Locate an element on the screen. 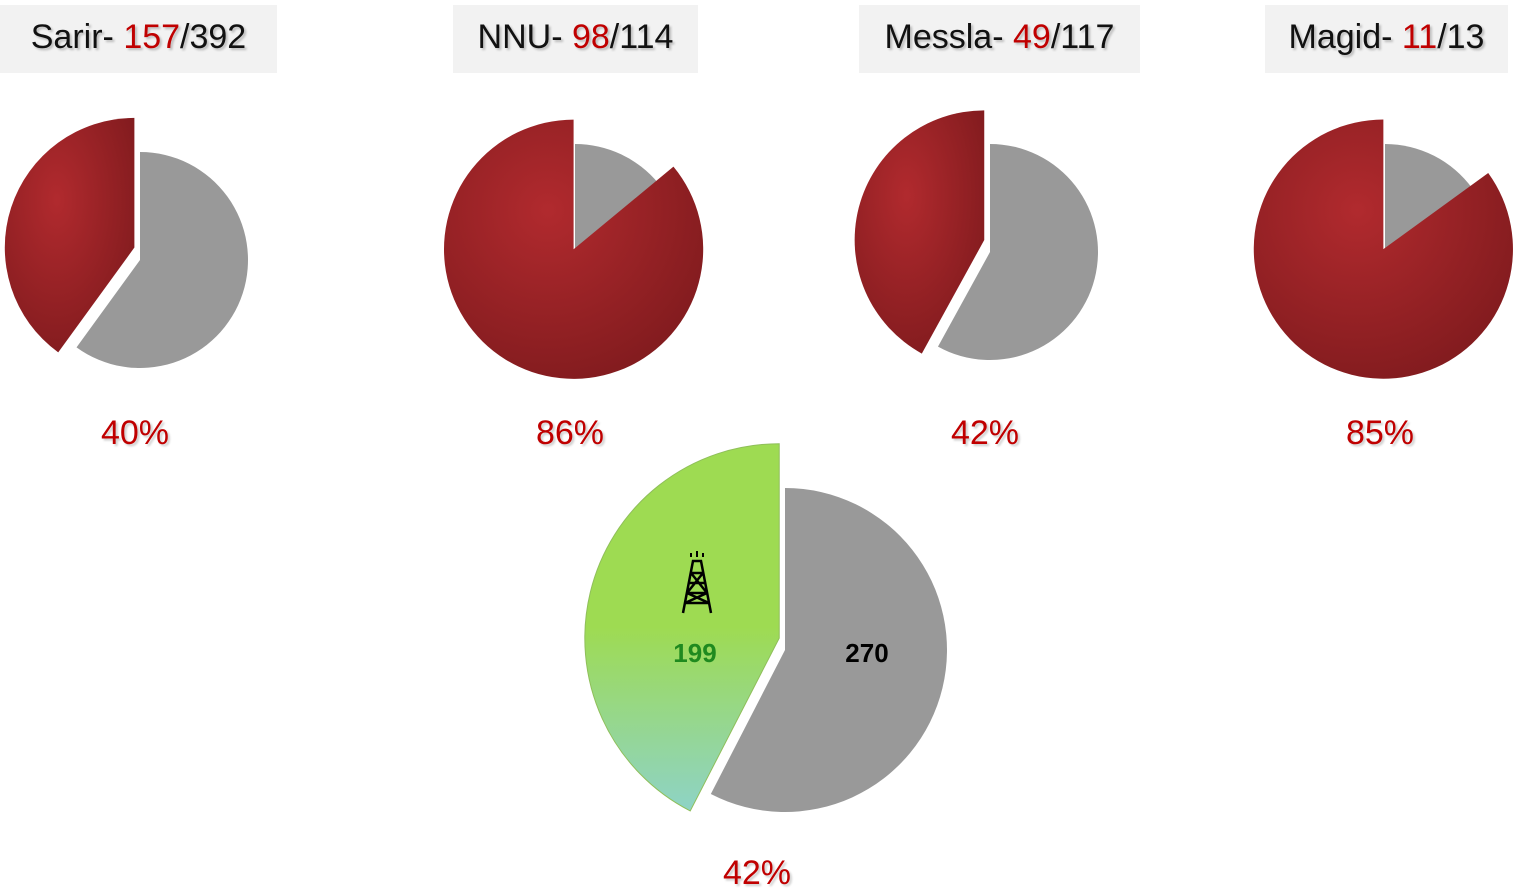  chart-title: Messla- 49/117 is located at coordinates (1000, 37).